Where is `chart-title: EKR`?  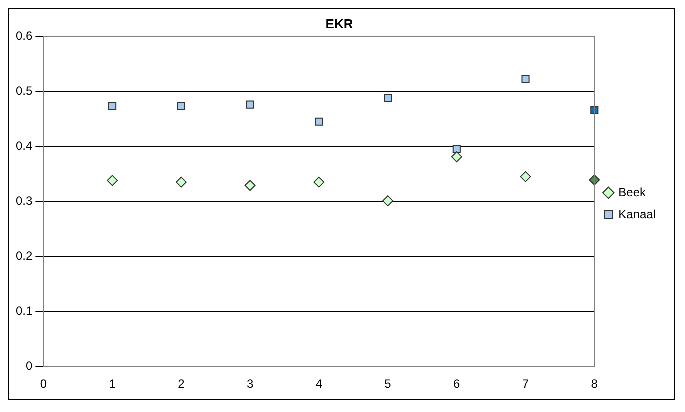
chart-title: EKR is located at coordinates (340, 24).